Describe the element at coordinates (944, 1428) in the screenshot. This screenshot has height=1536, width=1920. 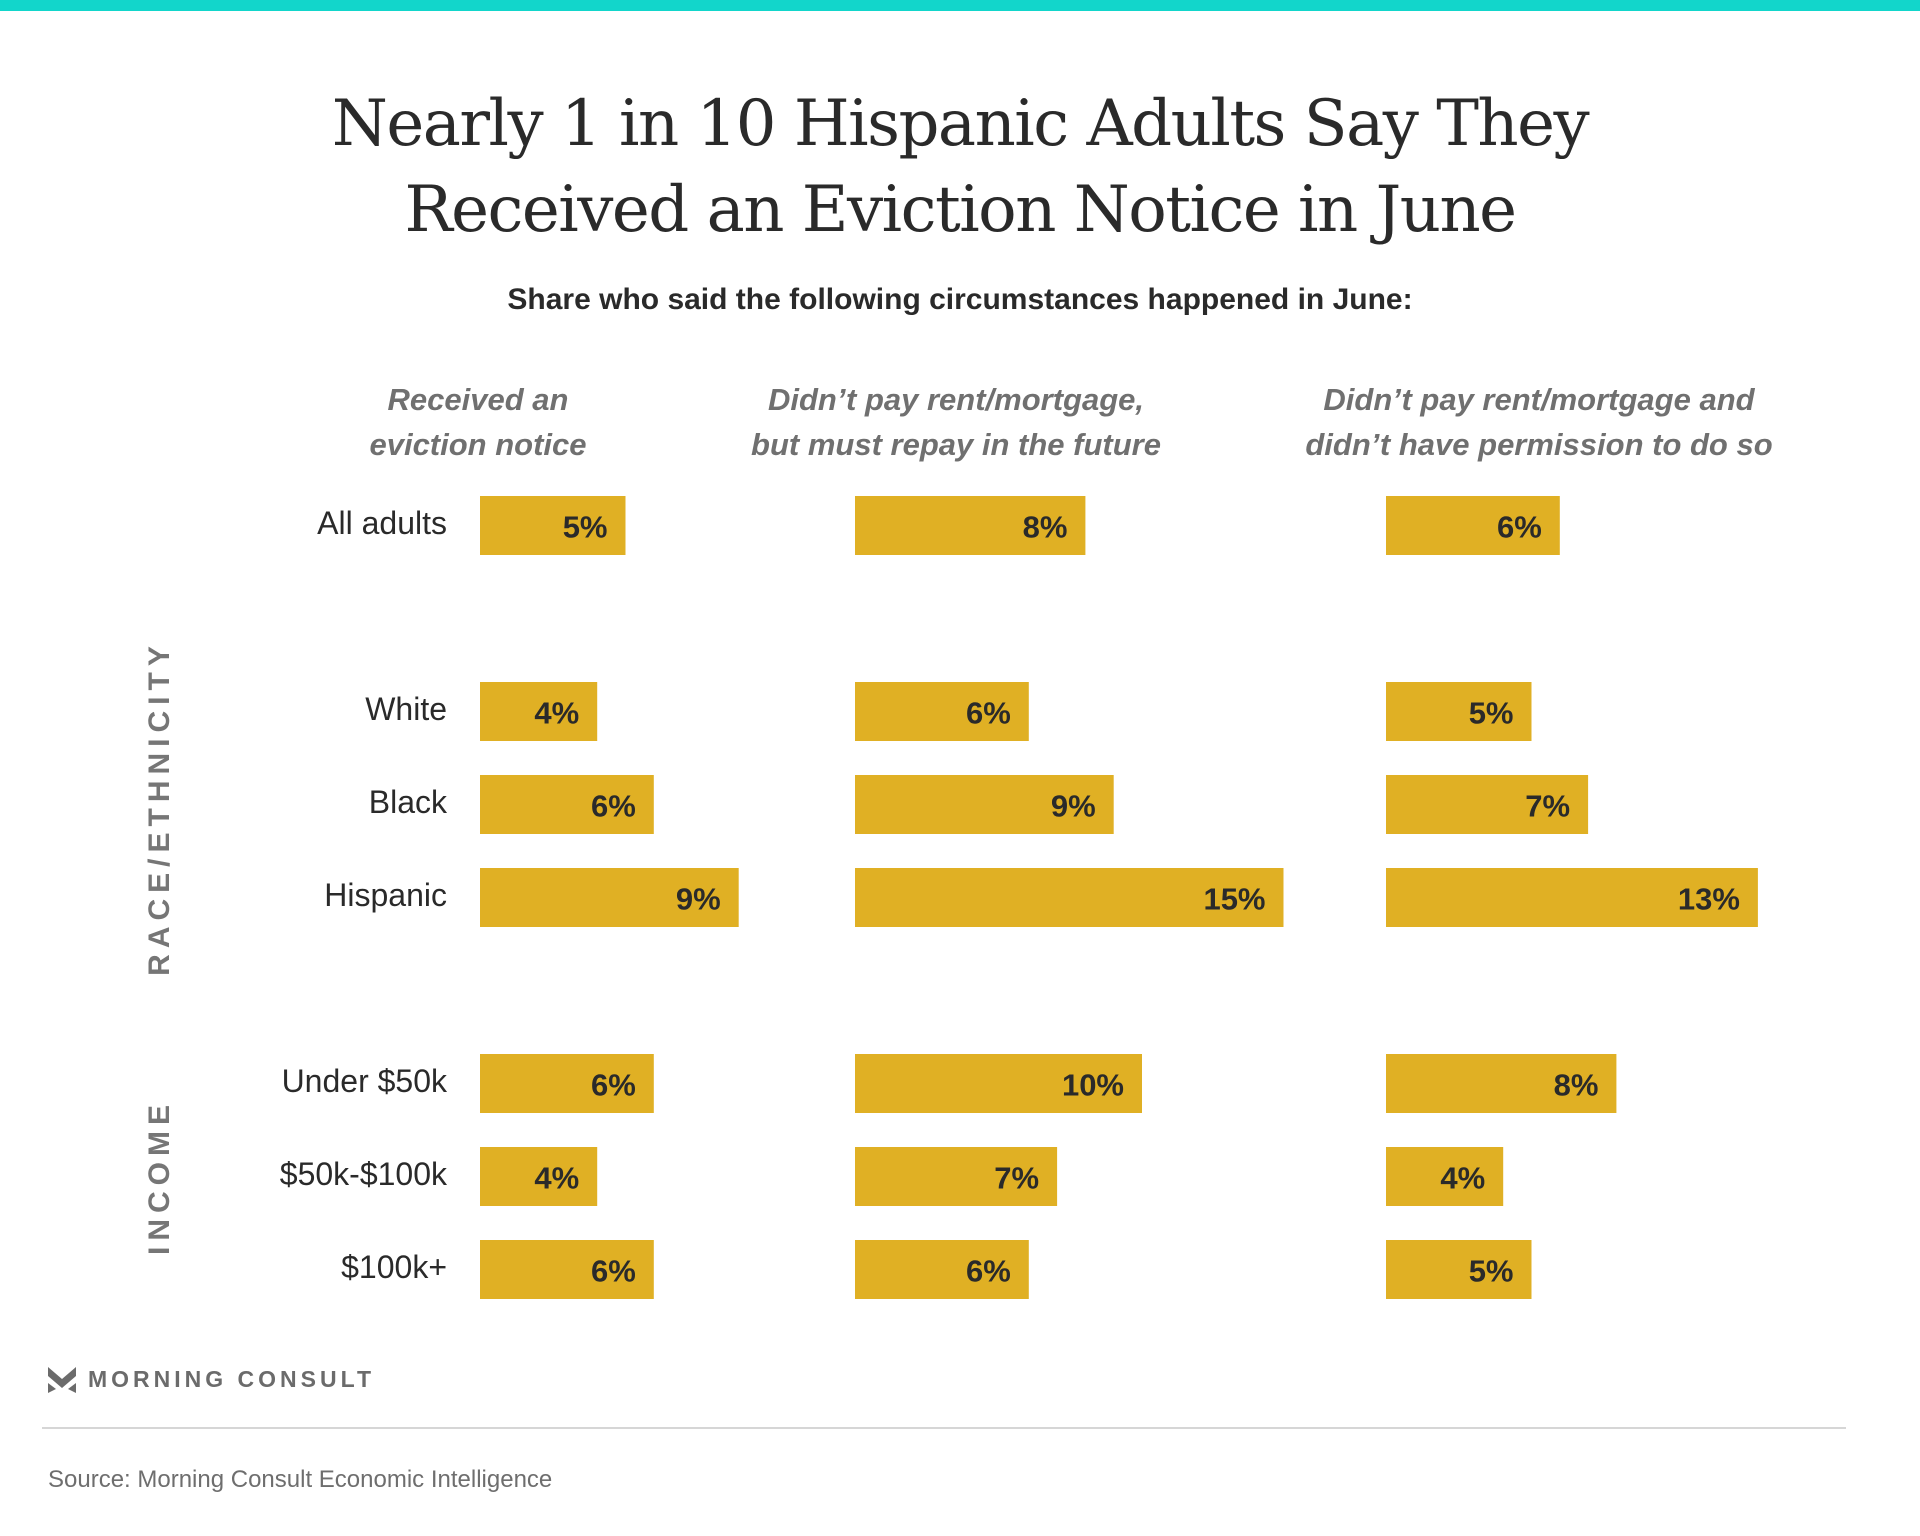
I see `footer-divider` at that location.